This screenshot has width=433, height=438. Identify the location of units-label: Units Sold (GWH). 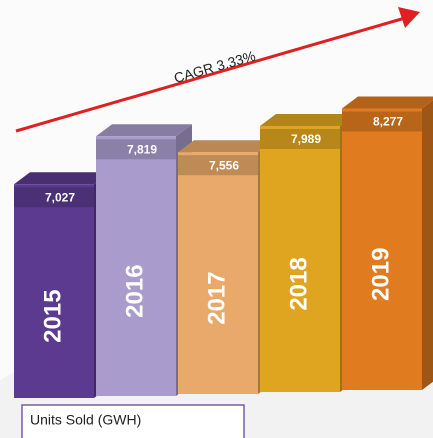
(85, 420).